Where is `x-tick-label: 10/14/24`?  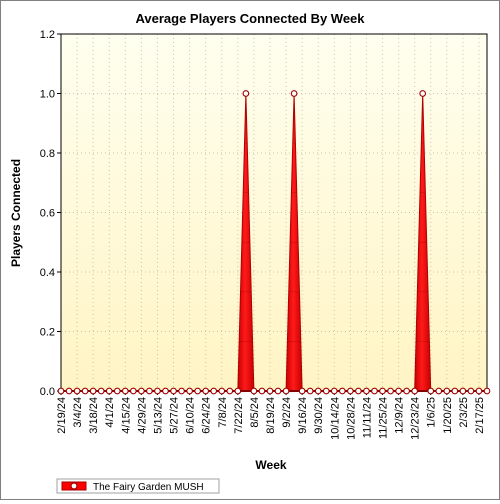 x-tick-label: 10/14/24 is located at coordinates (335, 418).